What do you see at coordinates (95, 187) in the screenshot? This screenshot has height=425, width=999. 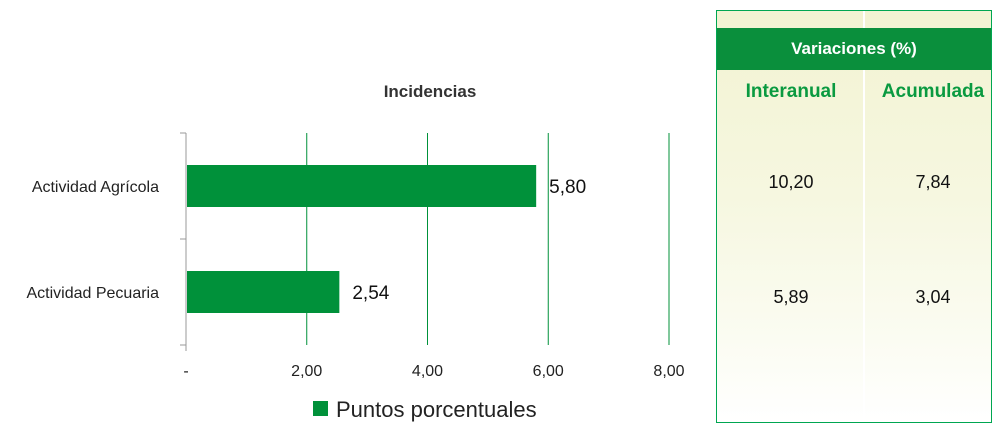 I see `category-label: Actividad Agrícola` at bounding box center [95, 187].